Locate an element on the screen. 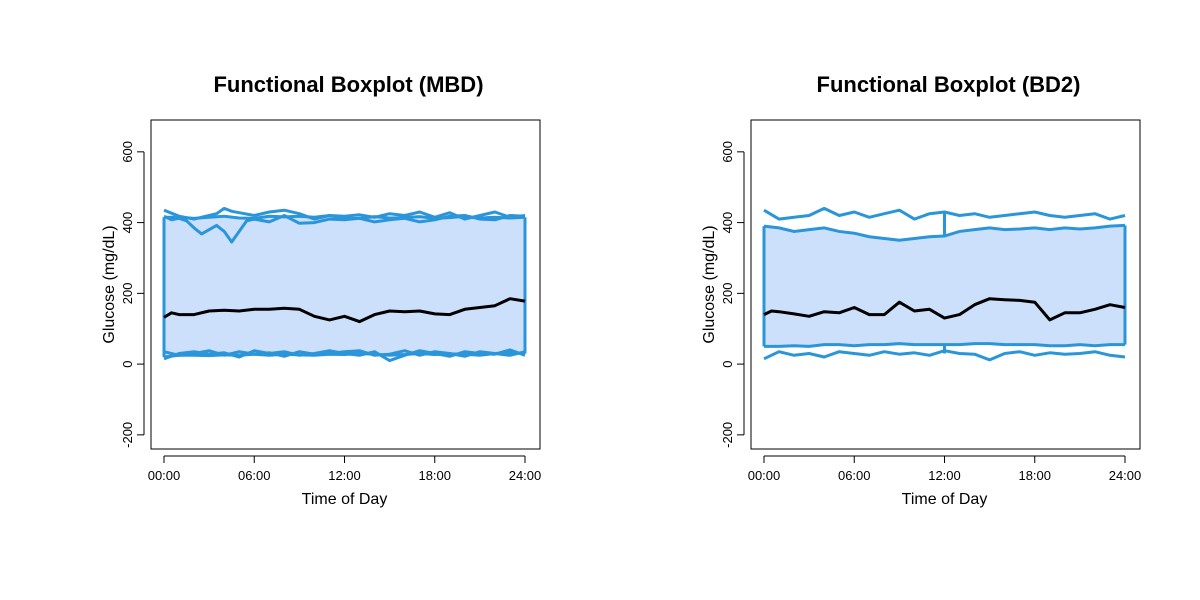 The image size is (1200, 600). series-line-outer-upper-dip is located at coordinates (344, 229).